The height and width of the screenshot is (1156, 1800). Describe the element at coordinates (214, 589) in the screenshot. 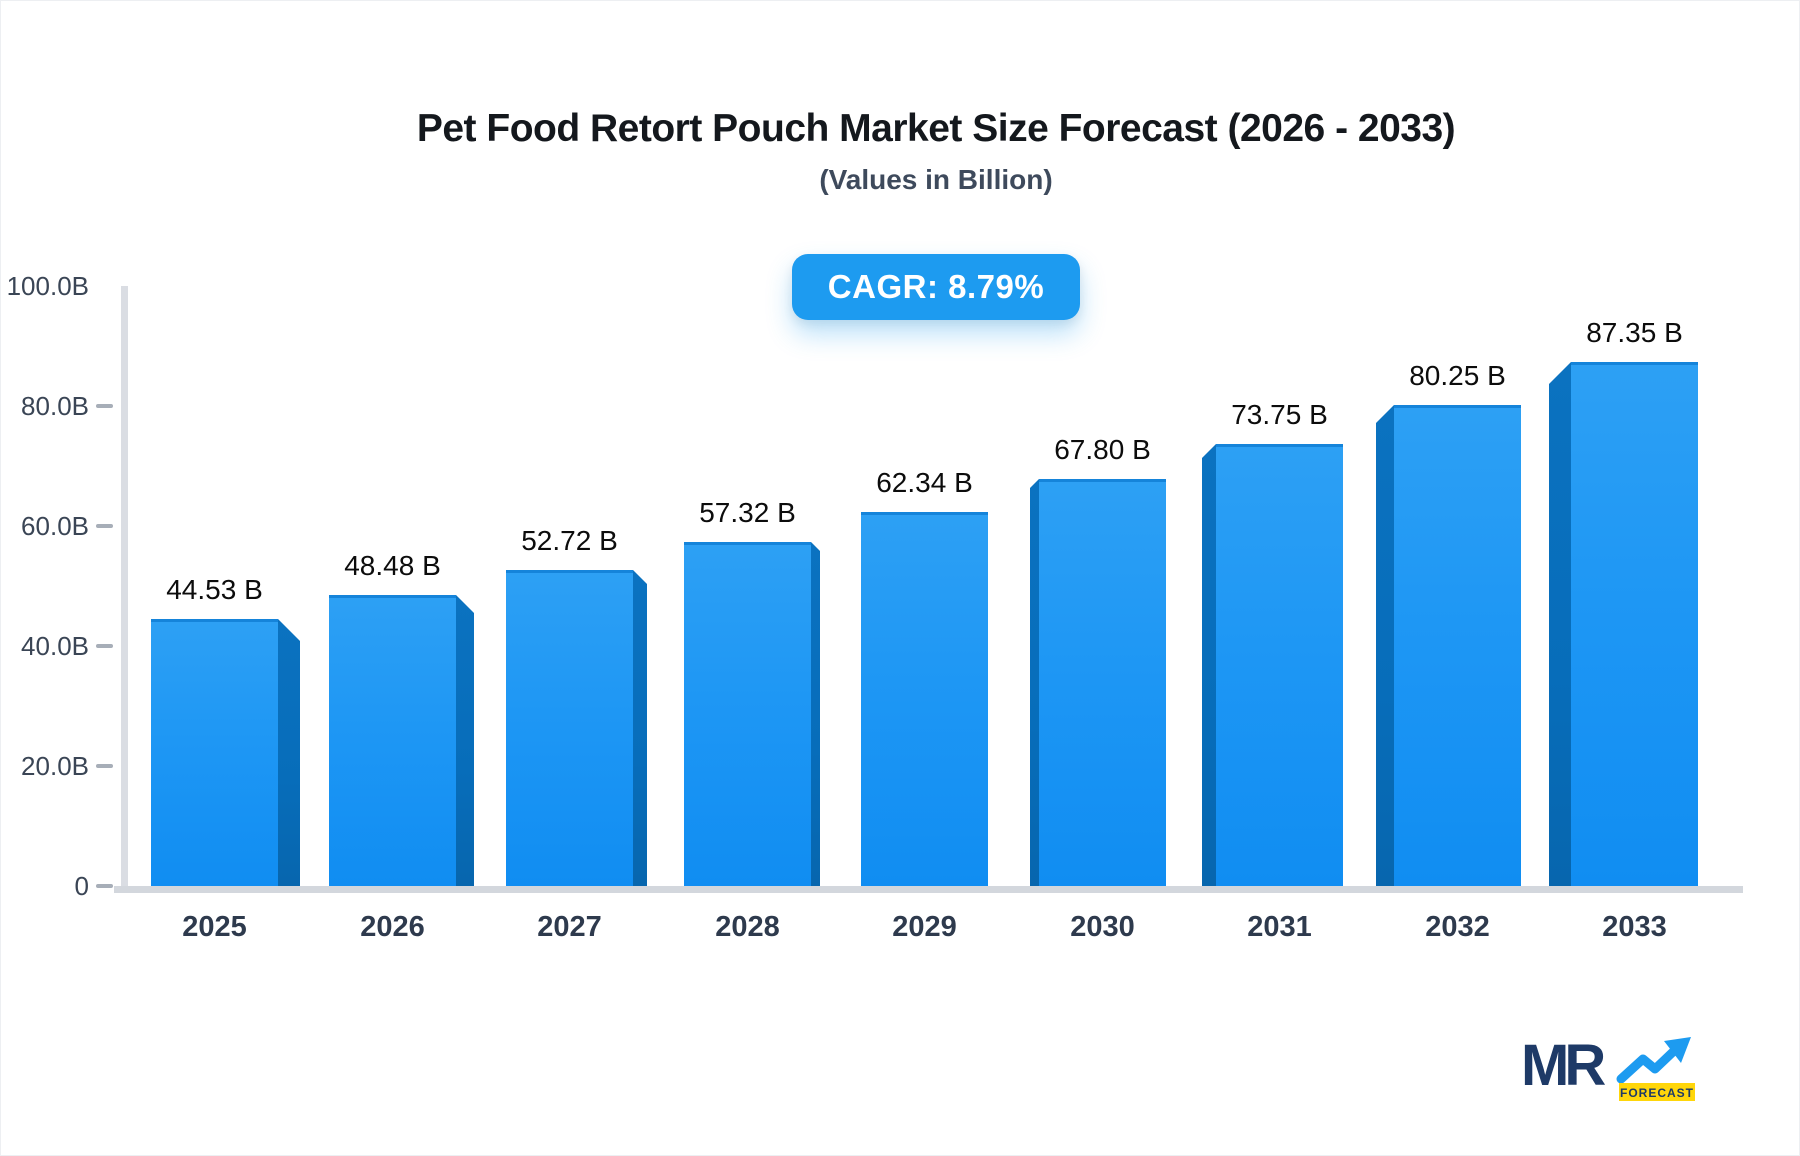

I see `bar-value-label: 44.53 B` at that location.